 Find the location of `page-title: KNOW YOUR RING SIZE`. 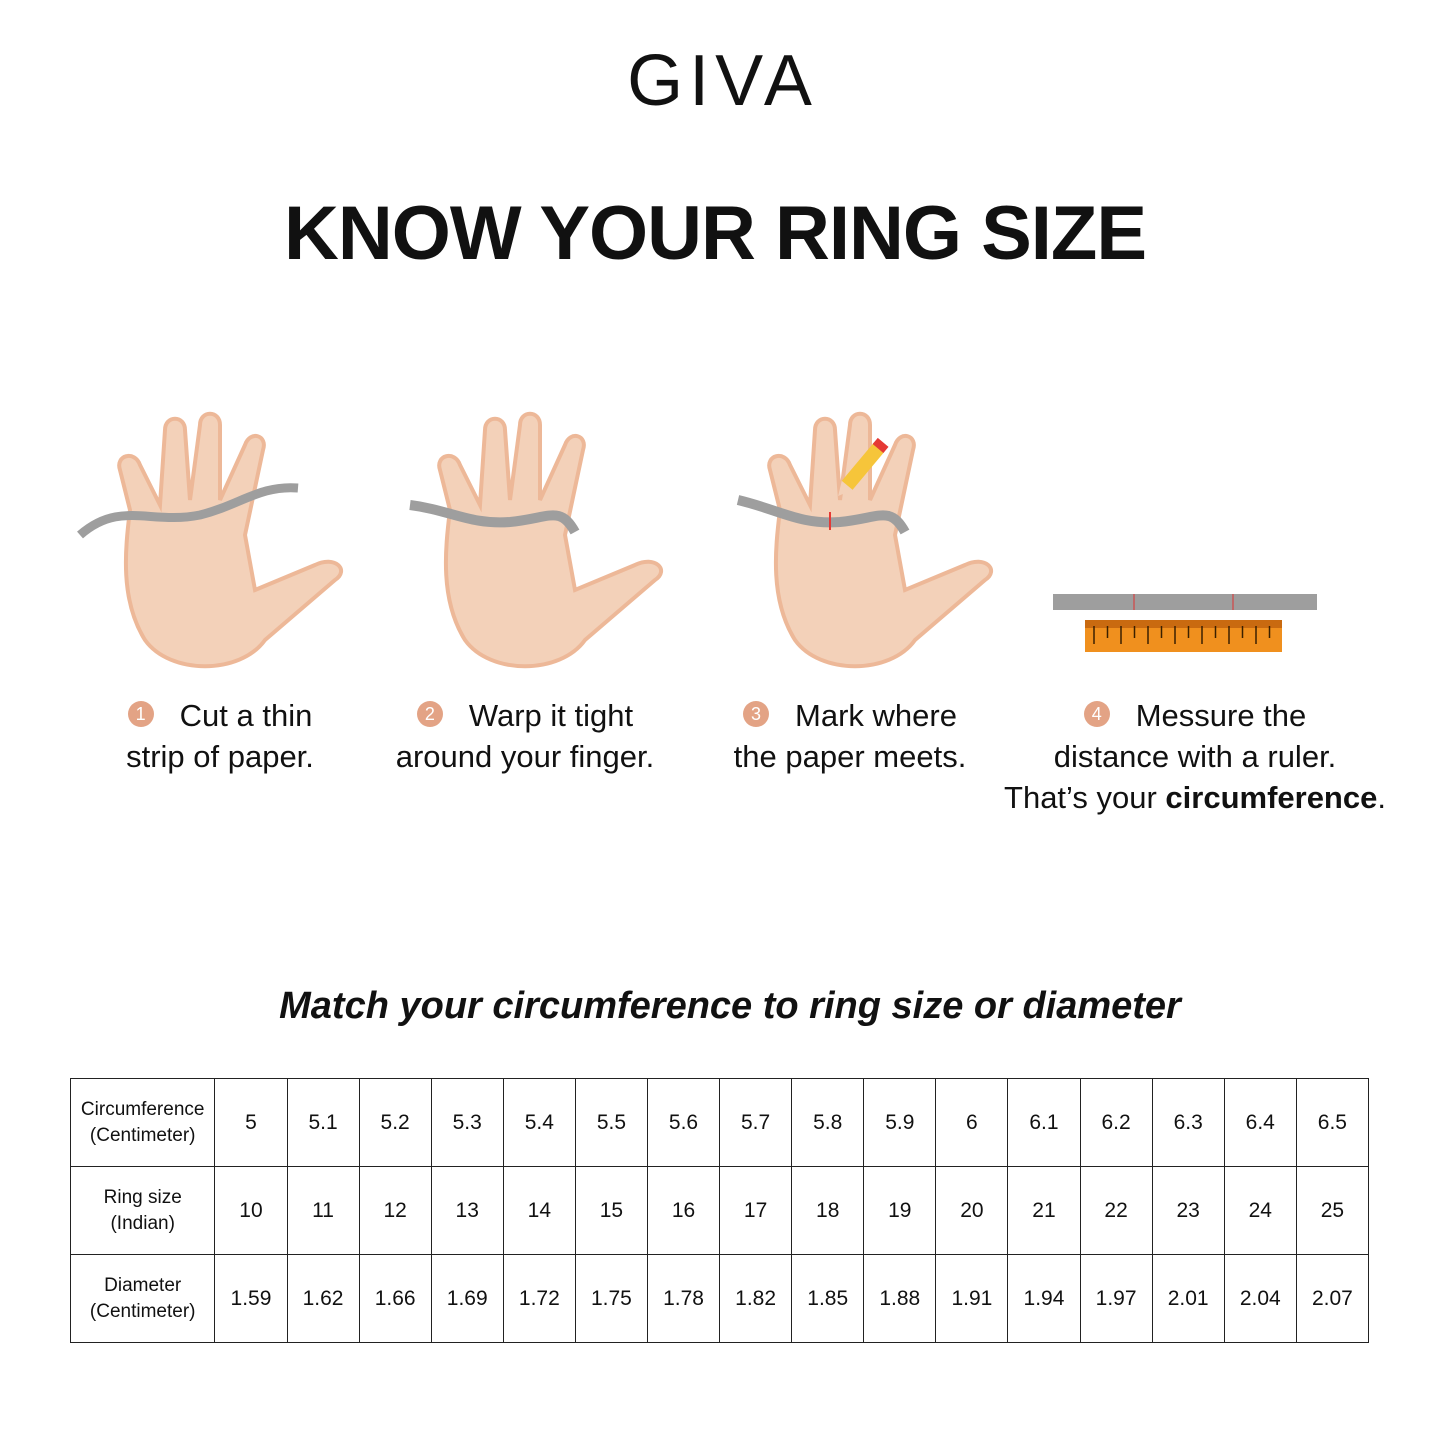

page-title: KNOW YOUR RING SIZE is located at coordinates (715, 233).